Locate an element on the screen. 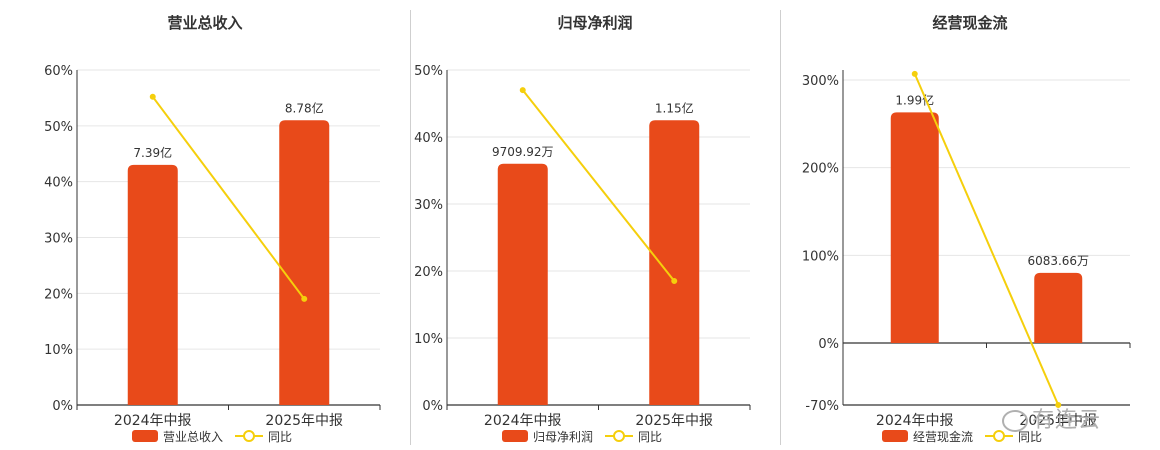 The image size is (1160, 450). y-tick-label: 60% is located at coordinates (58, 71).